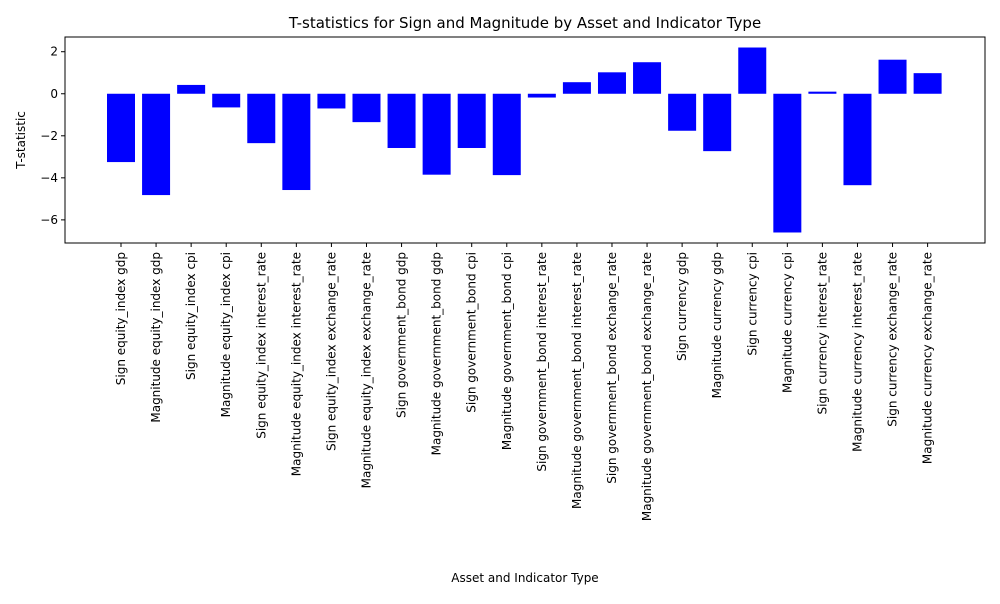 The height and width of the screenshot is (604, 1000). I want to click on x-tick-label: Sign currency gdp, so click(682, 306).